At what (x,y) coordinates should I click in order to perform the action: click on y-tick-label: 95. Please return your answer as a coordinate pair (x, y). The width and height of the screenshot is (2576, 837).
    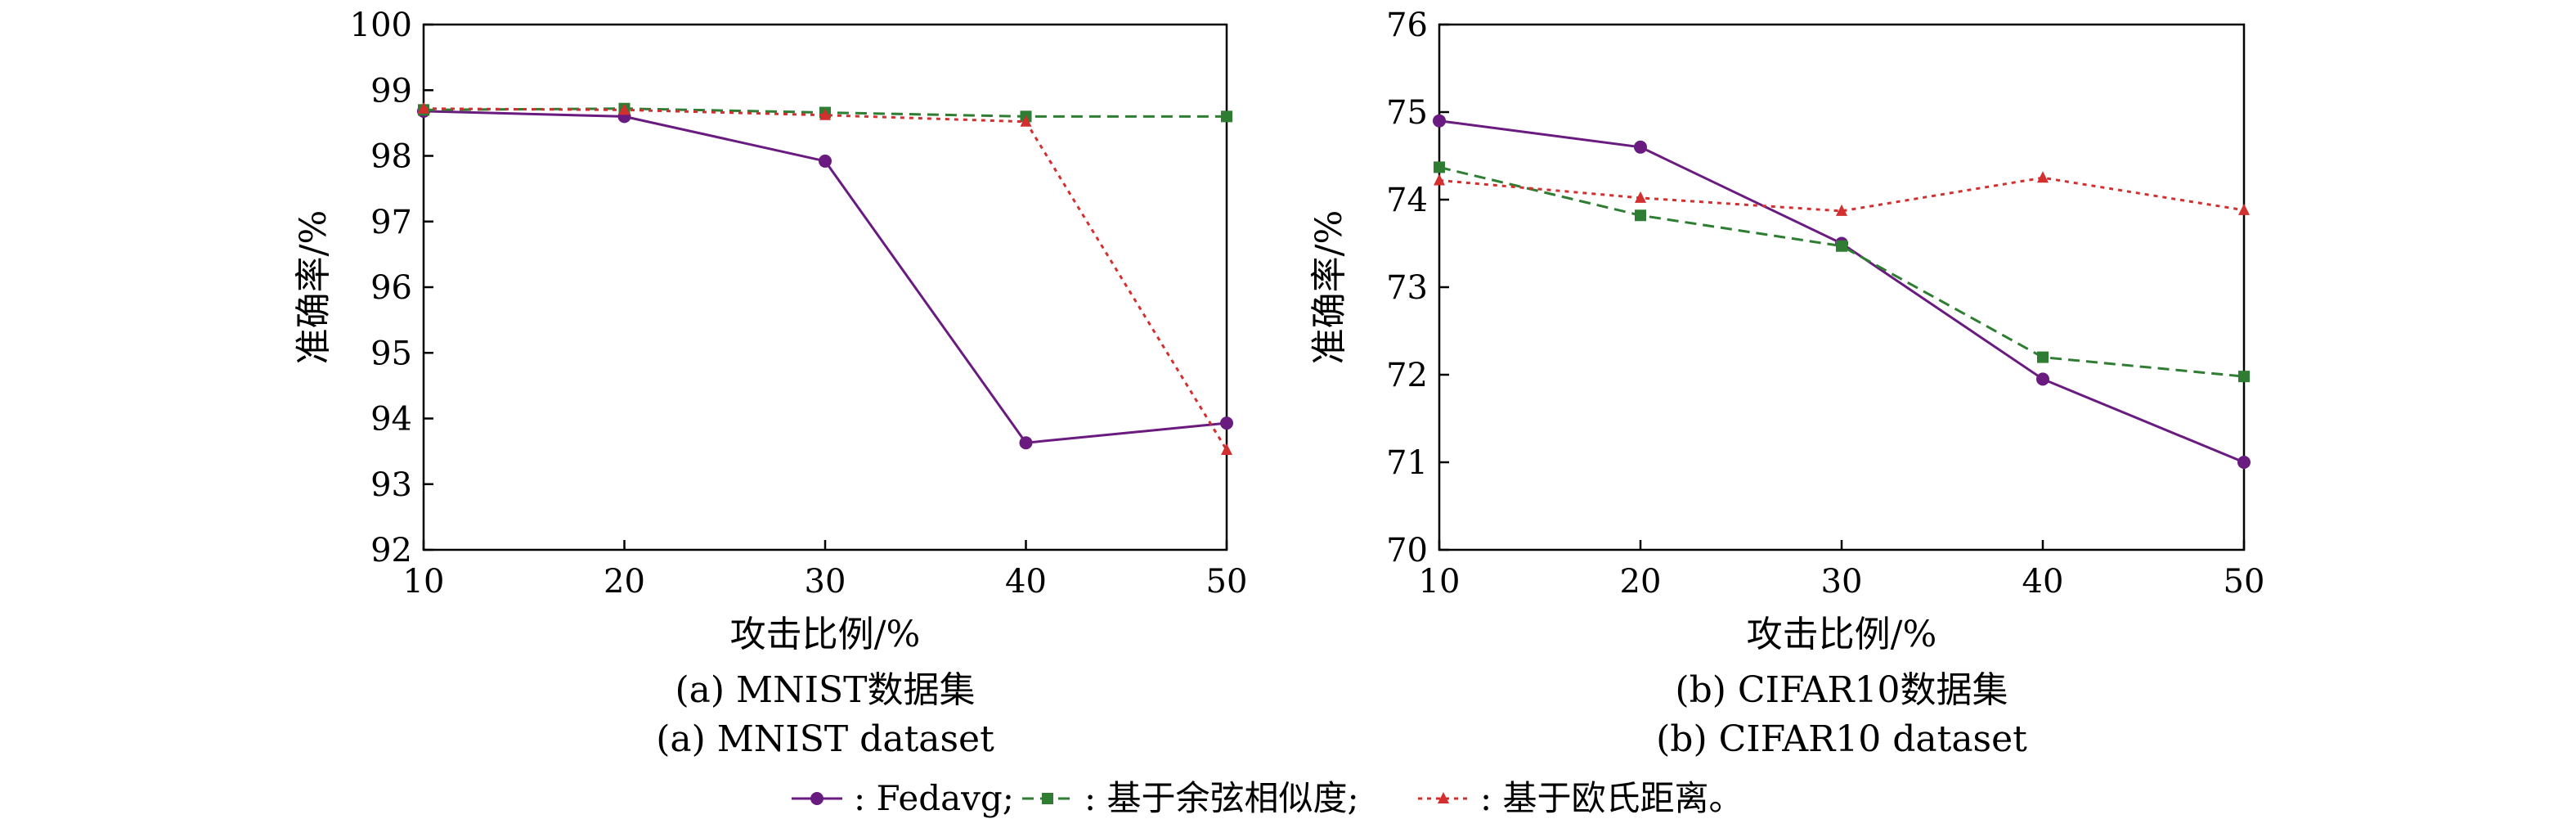
    Looking at the image, I should click on (391, 354).